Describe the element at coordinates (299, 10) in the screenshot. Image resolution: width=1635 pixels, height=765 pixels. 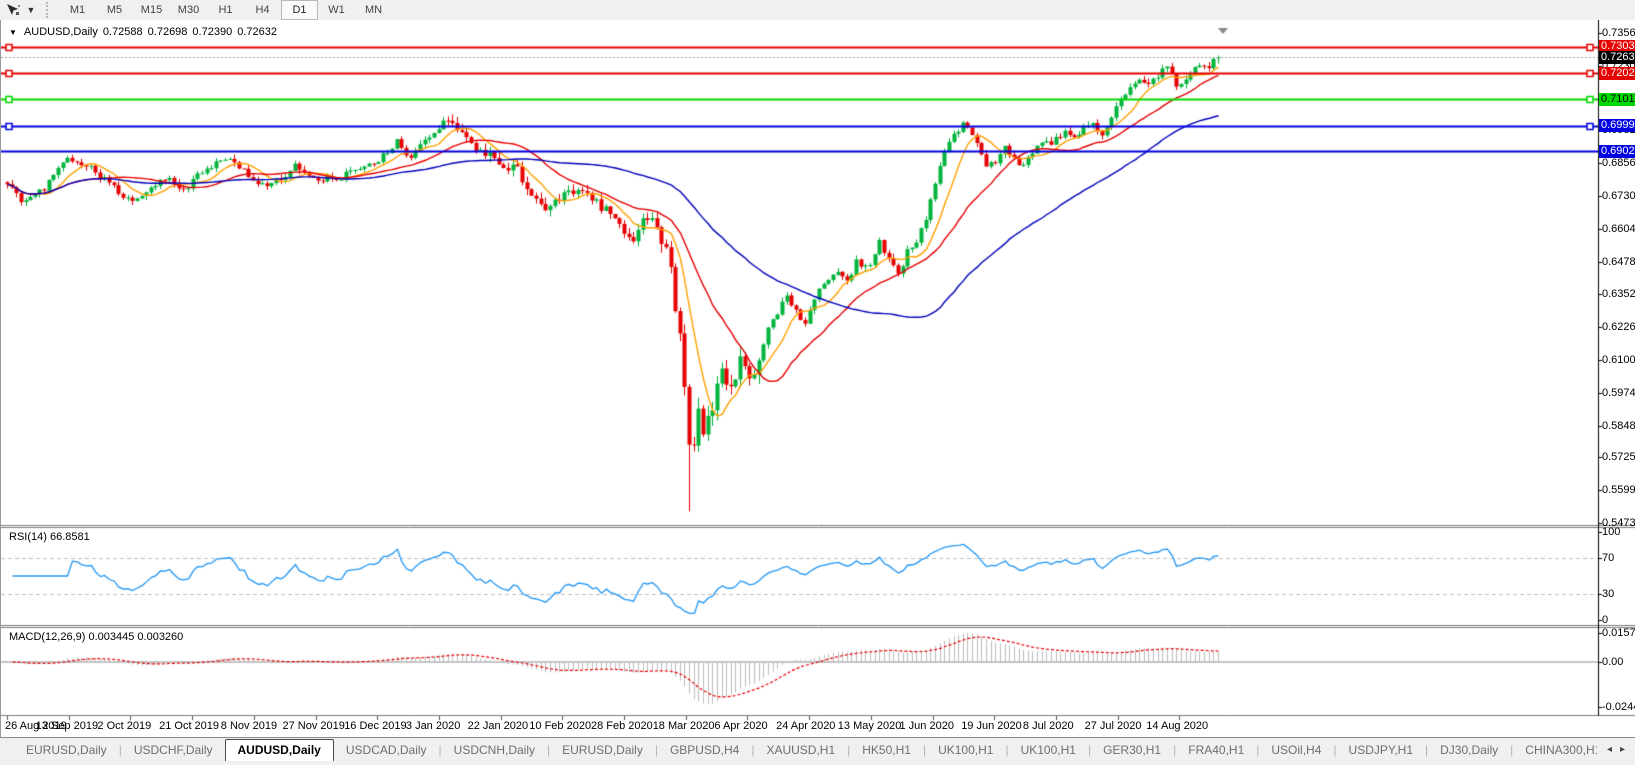
I see `timeframe-button-D1: D1` at that location.